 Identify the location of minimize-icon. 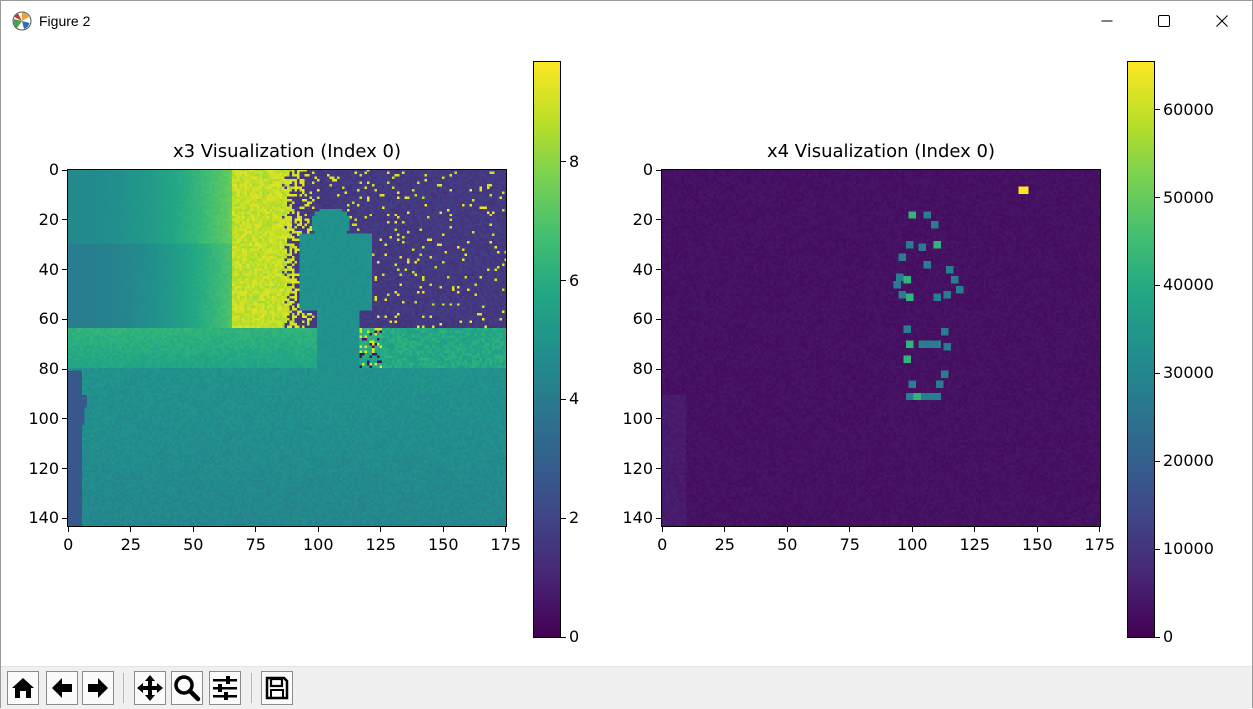
(1107, 21).